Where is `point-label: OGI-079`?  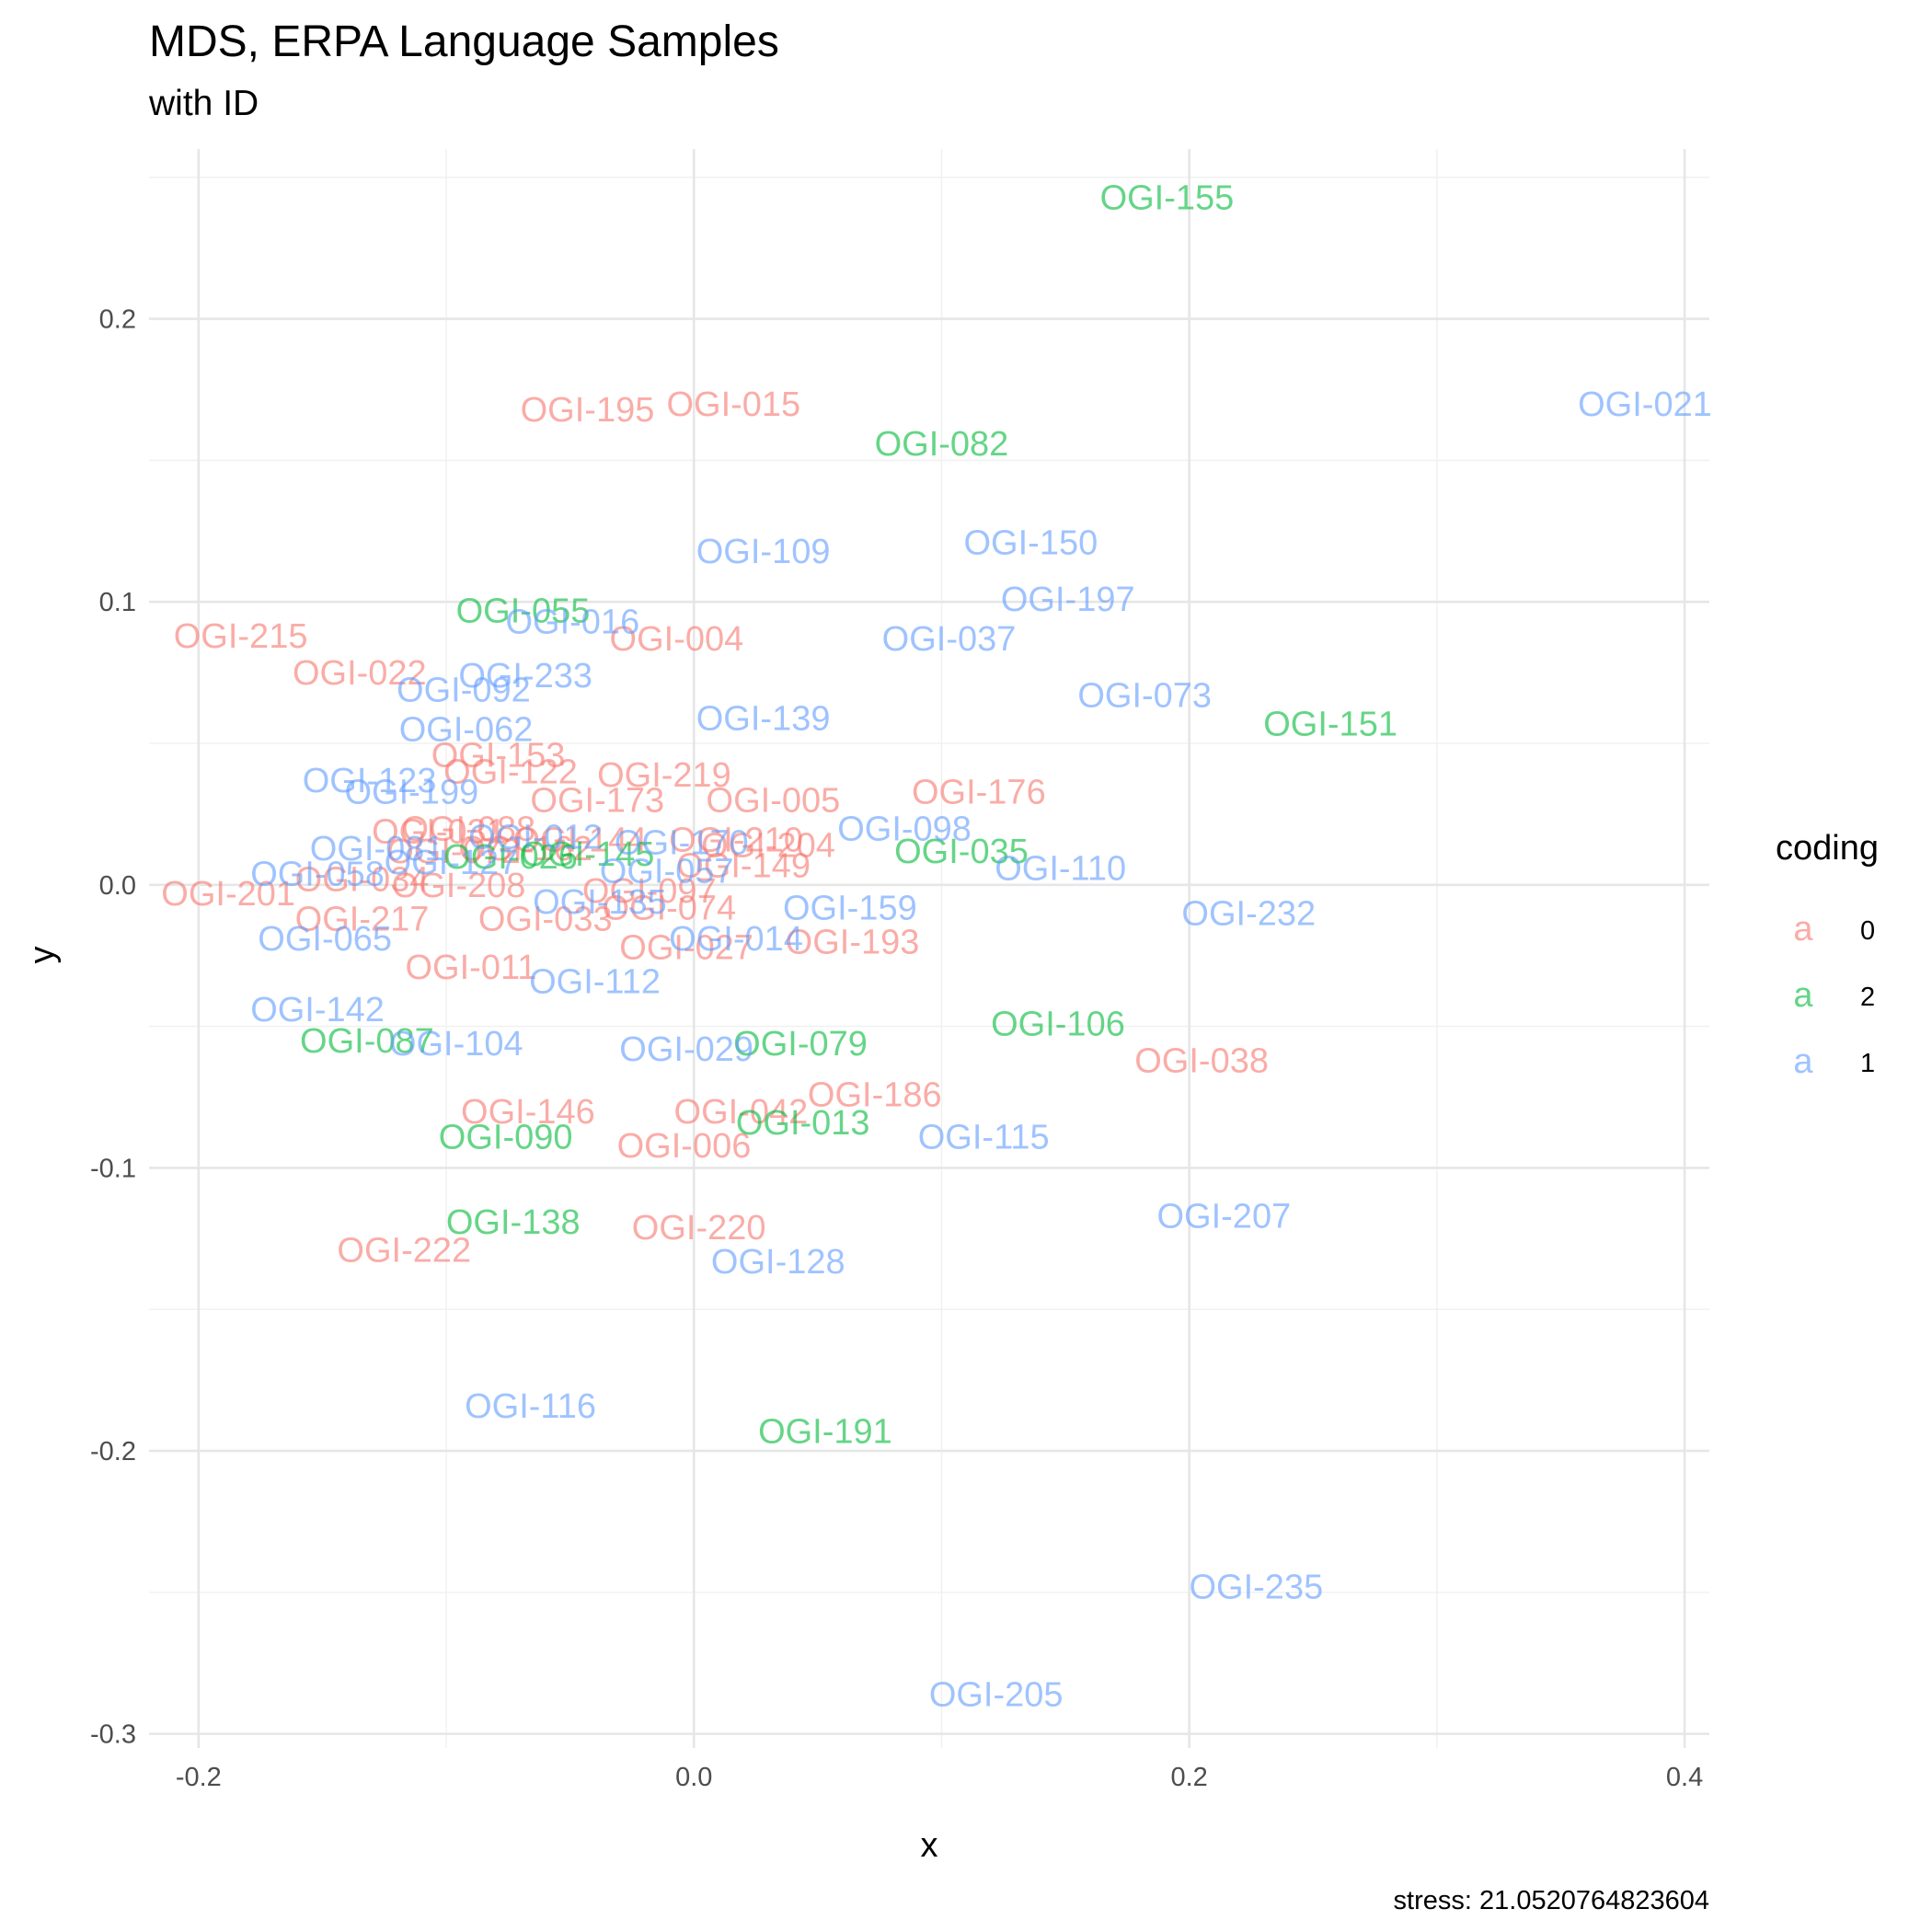
point-label: OGI-079 is located at coordinates (800, 1044).